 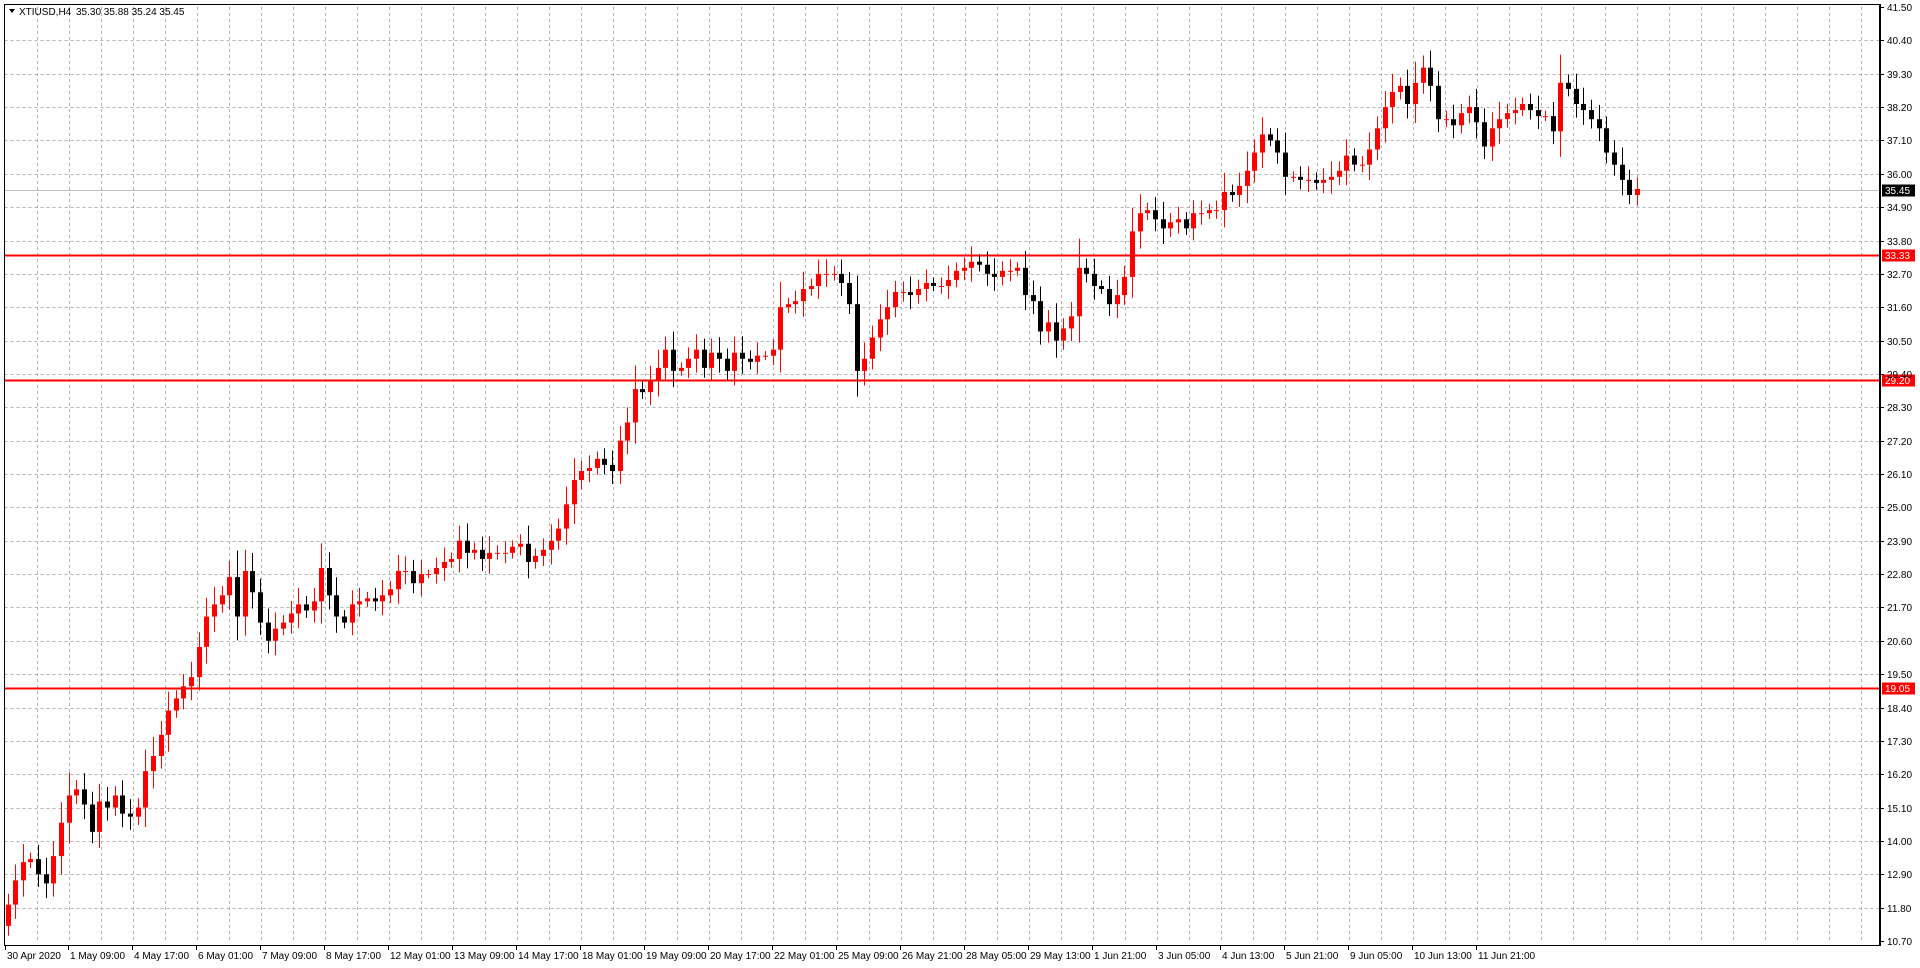 I want to click on y-tick-label: 40.40, so click(x=1899, y=41).